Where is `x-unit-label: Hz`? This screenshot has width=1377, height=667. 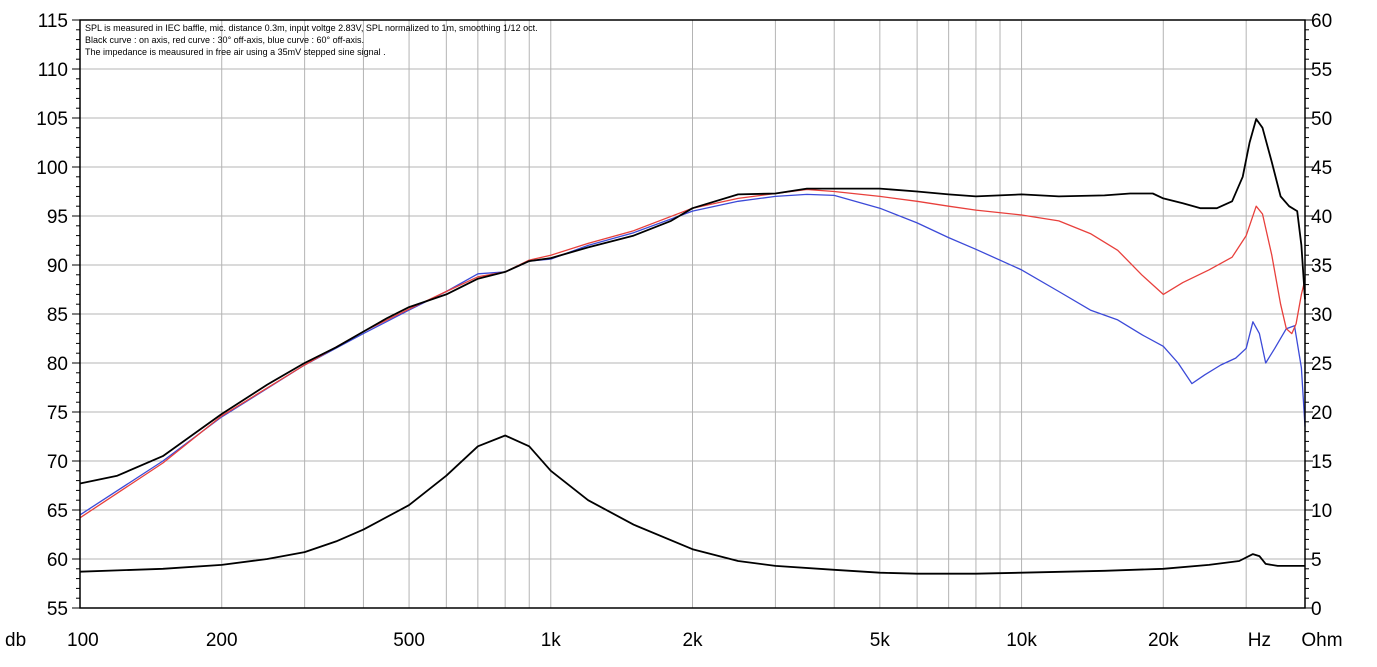 x-unit-label: Hz is located at coordinates (1259, 640).